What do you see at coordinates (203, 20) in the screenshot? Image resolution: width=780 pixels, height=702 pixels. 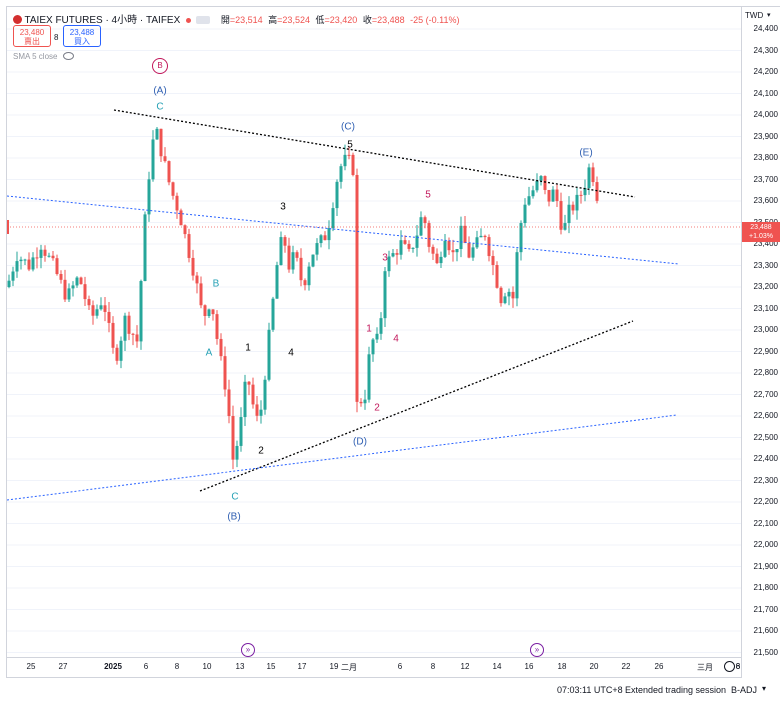 I see `eye-icon` at bounding box center [203, 20].